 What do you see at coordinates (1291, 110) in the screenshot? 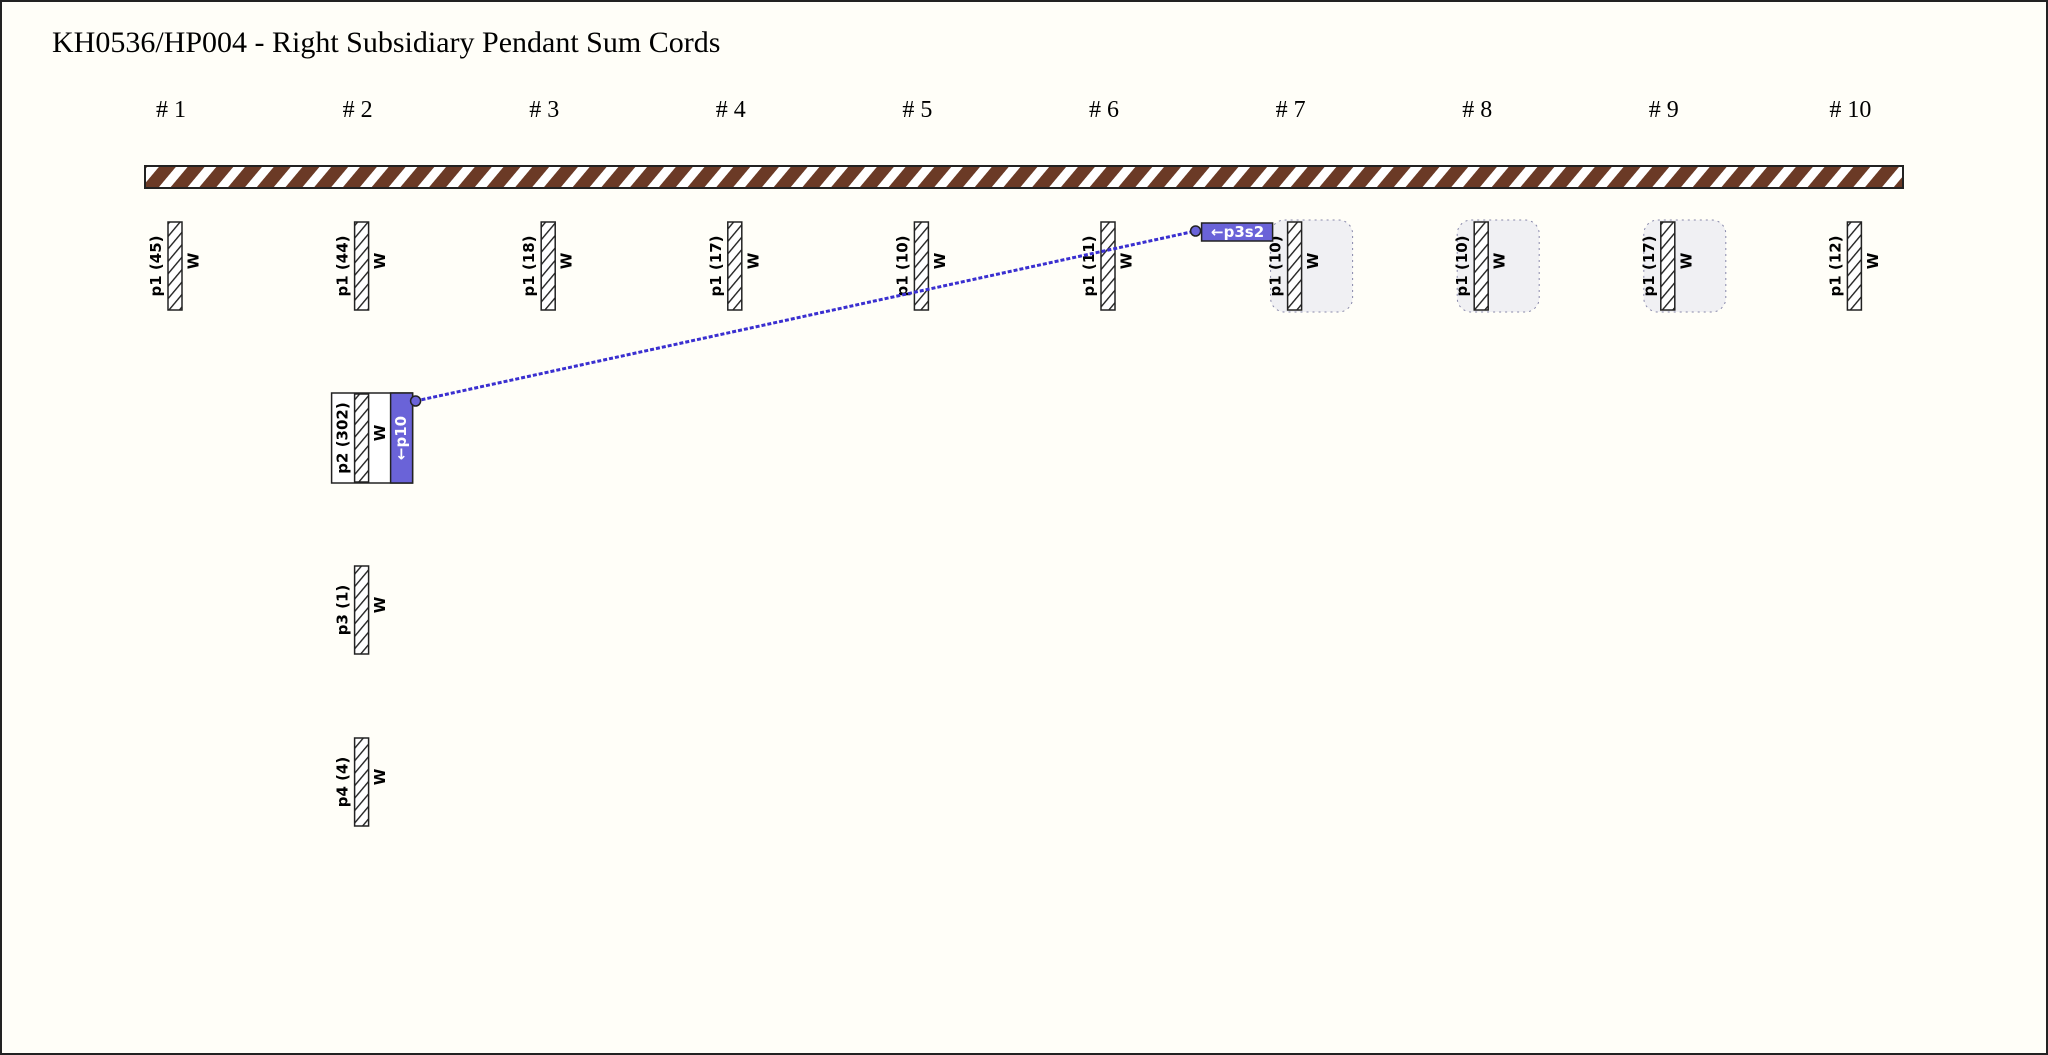
I see `group-label: # 7` at bounding box center [1291, 110].